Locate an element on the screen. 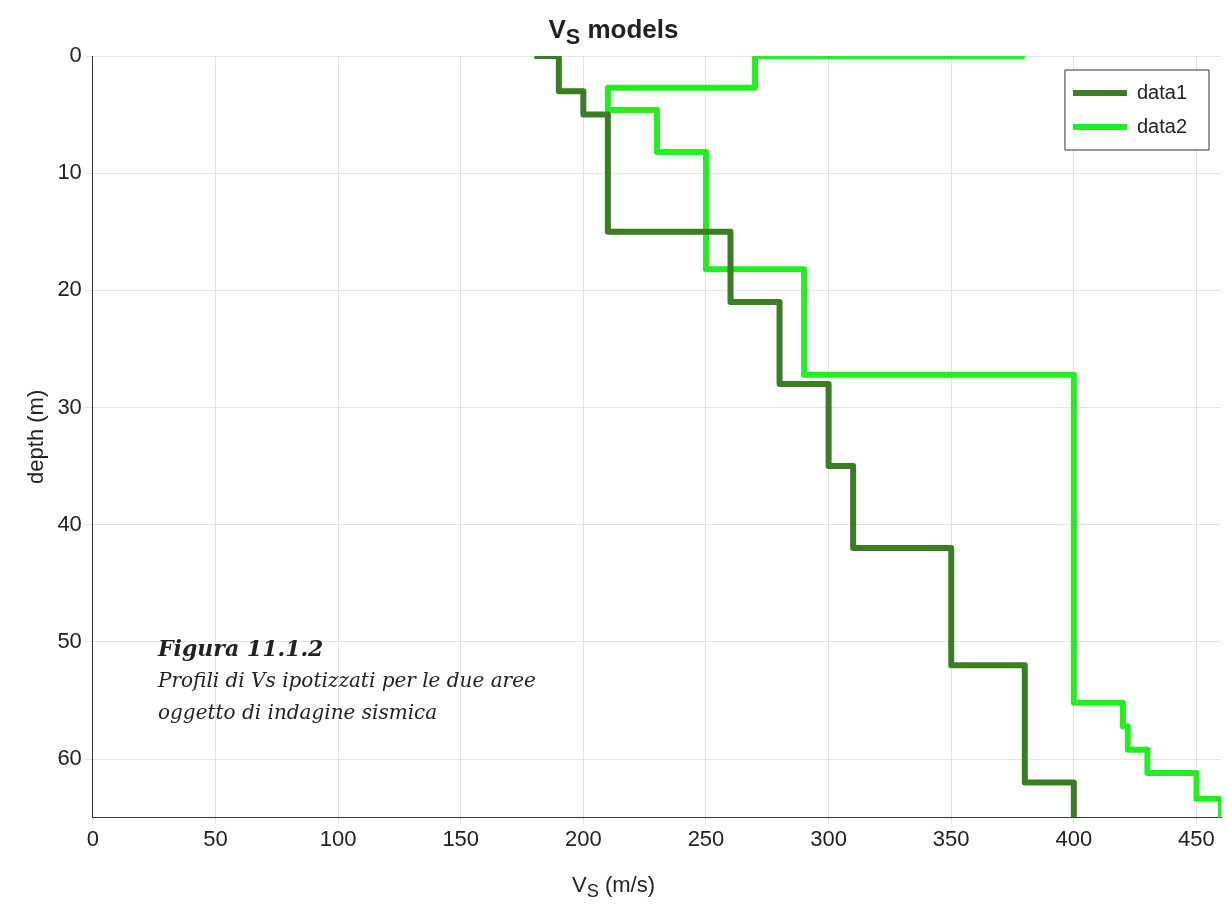 This screenshot has height=916, width=1227. x-tick-label: 450 is located at coordinates (1196, 838).